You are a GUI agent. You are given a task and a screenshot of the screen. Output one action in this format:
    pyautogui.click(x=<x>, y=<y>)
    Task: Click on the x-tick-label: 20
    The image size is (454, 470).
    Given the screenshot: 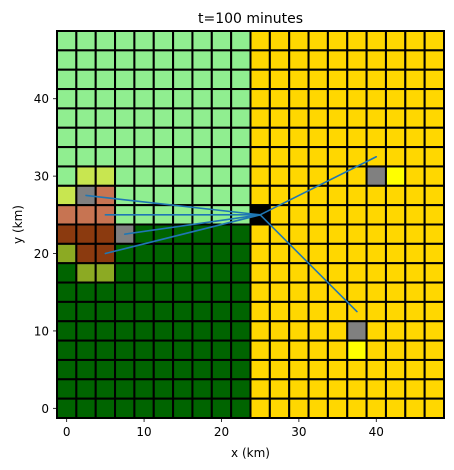 What is the action you would take?
    pyautogui.click(x=221, y=432)
    